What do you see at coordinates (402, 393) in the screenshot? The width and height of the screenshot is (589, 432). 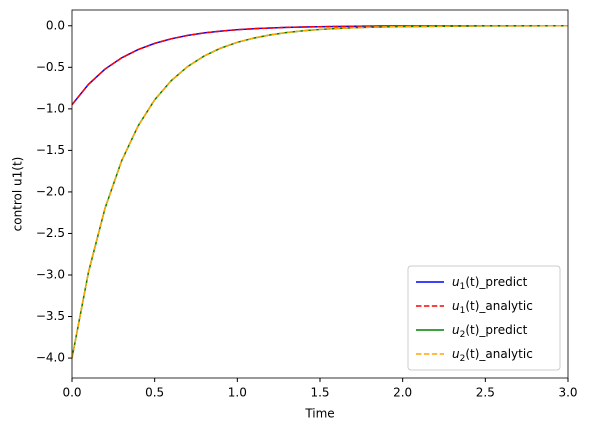 I see `x-tick-label: 2.0` at bounding box center [402, 393].